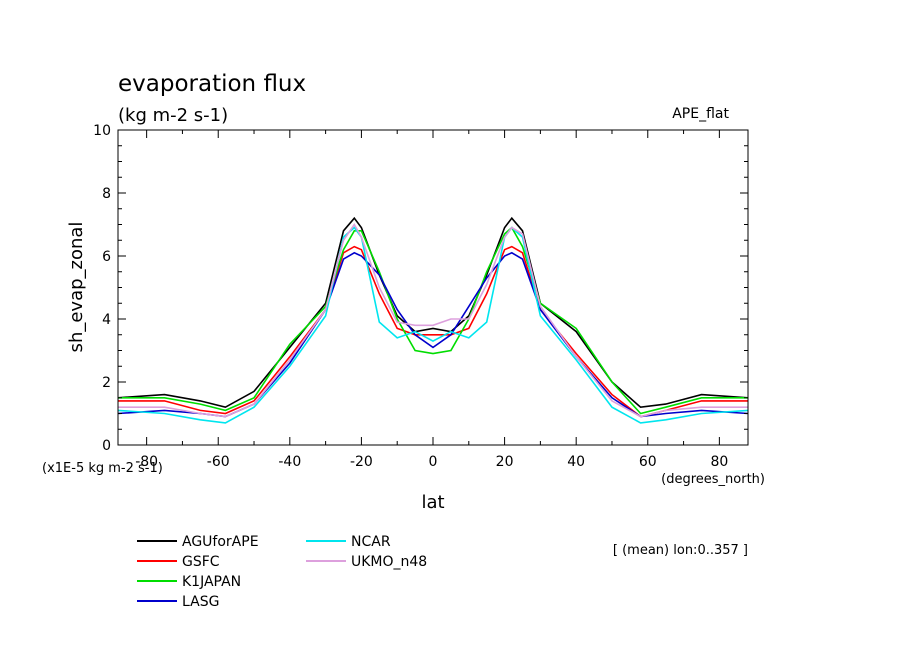 The image size is (904, 654). Describe the element at coordinates (432, 502) in the screenshot. I see `x-axis-label: lat` at that location.